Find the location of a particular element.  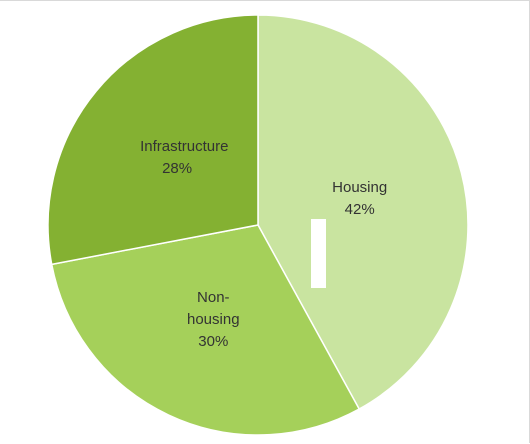

category-label: Non-housing is located at coordinates (213, 308).